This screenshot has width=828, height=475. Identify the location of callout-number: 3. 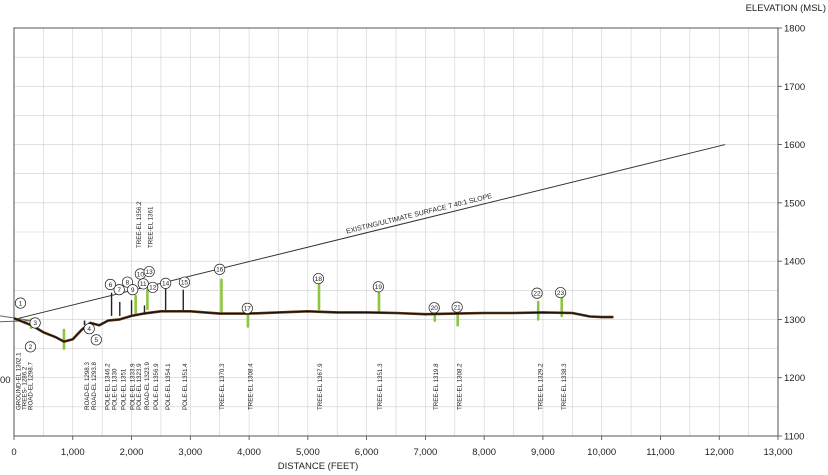
(35, 323).